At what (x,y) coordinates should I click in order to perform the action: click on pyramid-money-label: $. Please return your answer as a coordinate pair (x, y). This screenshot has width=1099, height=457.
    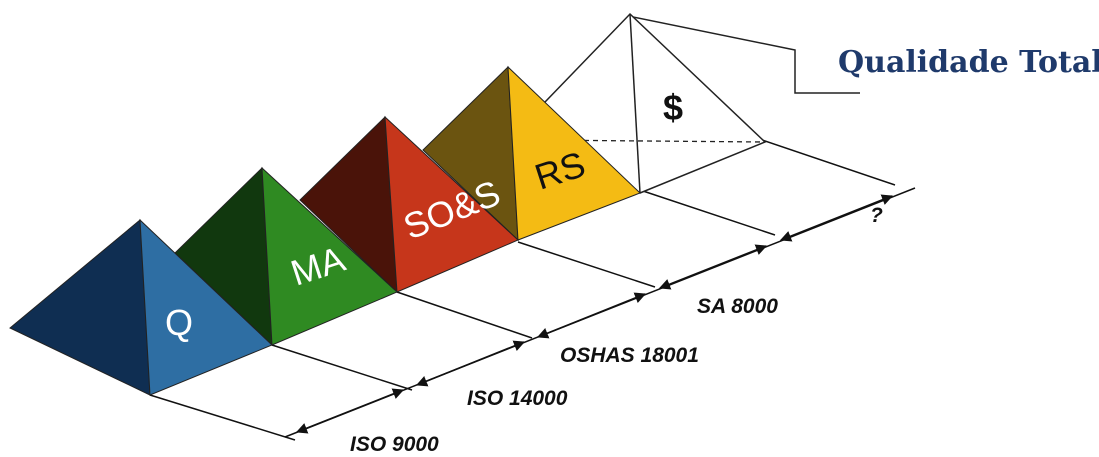
    Looking at the image, I should click on (673, 107).